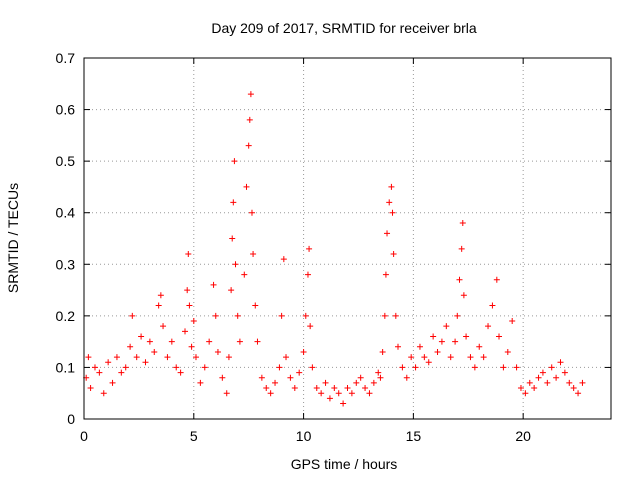  I want to click on x-axis-label: GPS time / hours, so click(344, 464).